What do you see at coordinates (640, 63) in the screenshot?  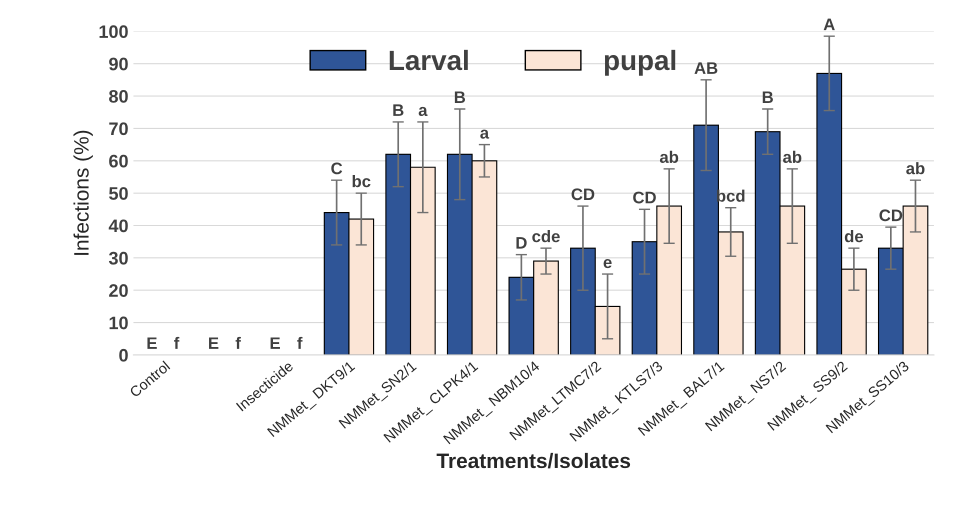 I see `legend-label: pupal` at bounding box center [640, 63].